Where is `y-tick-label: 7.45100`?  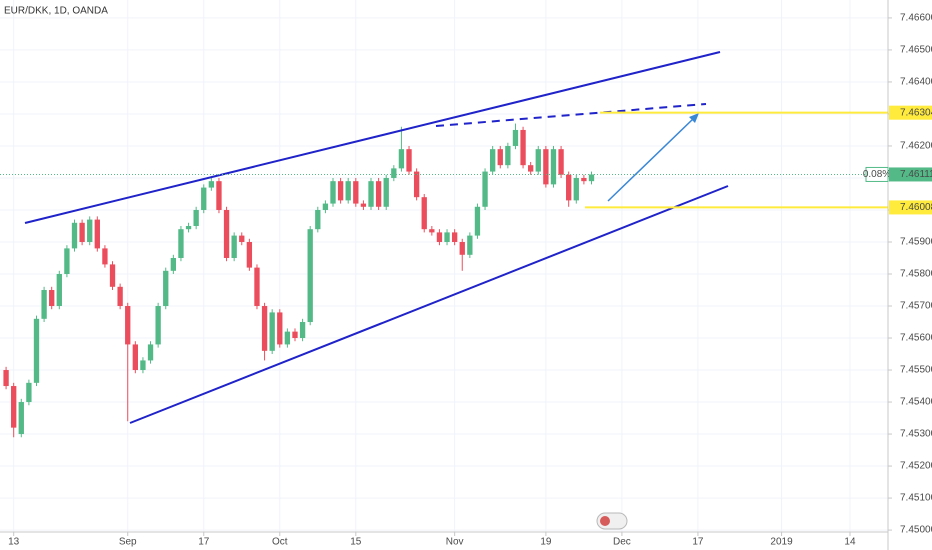 y-tick-label: 7.45100 is located at coordinates (916, 498).